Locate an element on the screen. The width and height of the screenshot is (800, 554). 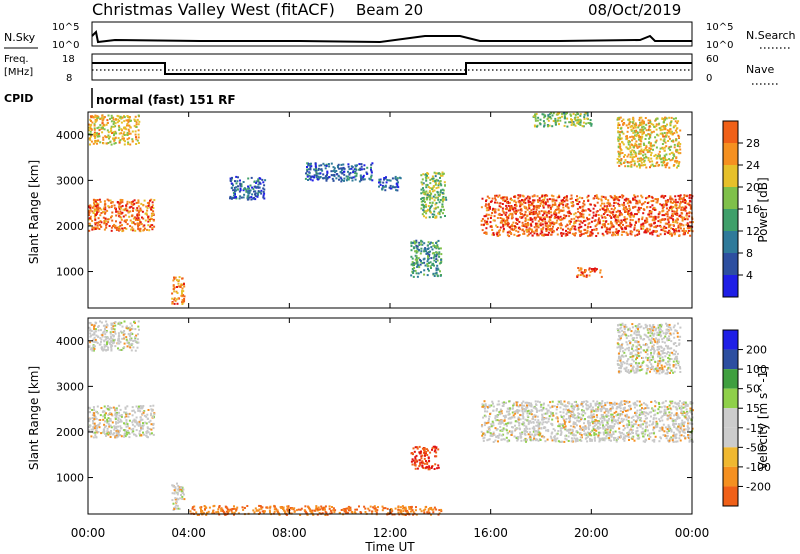
velocity-colorbar-tick-label: 15 is located at coordinates (753, 408).